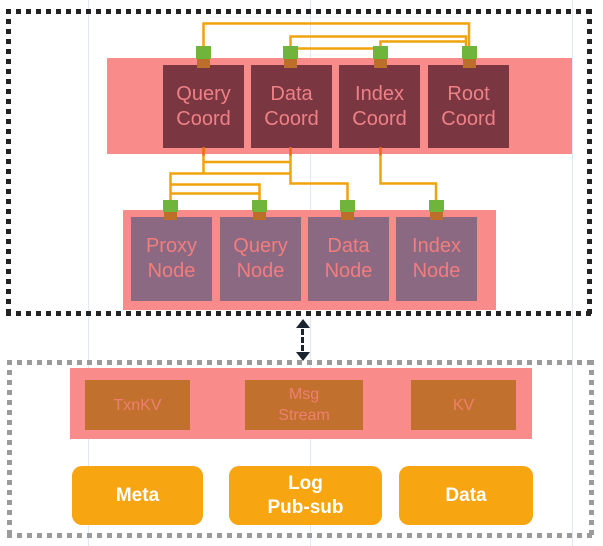  Describe the element at coordinates (203, 93) in the screenshot. I see `query-coord-label: Query` at that location.